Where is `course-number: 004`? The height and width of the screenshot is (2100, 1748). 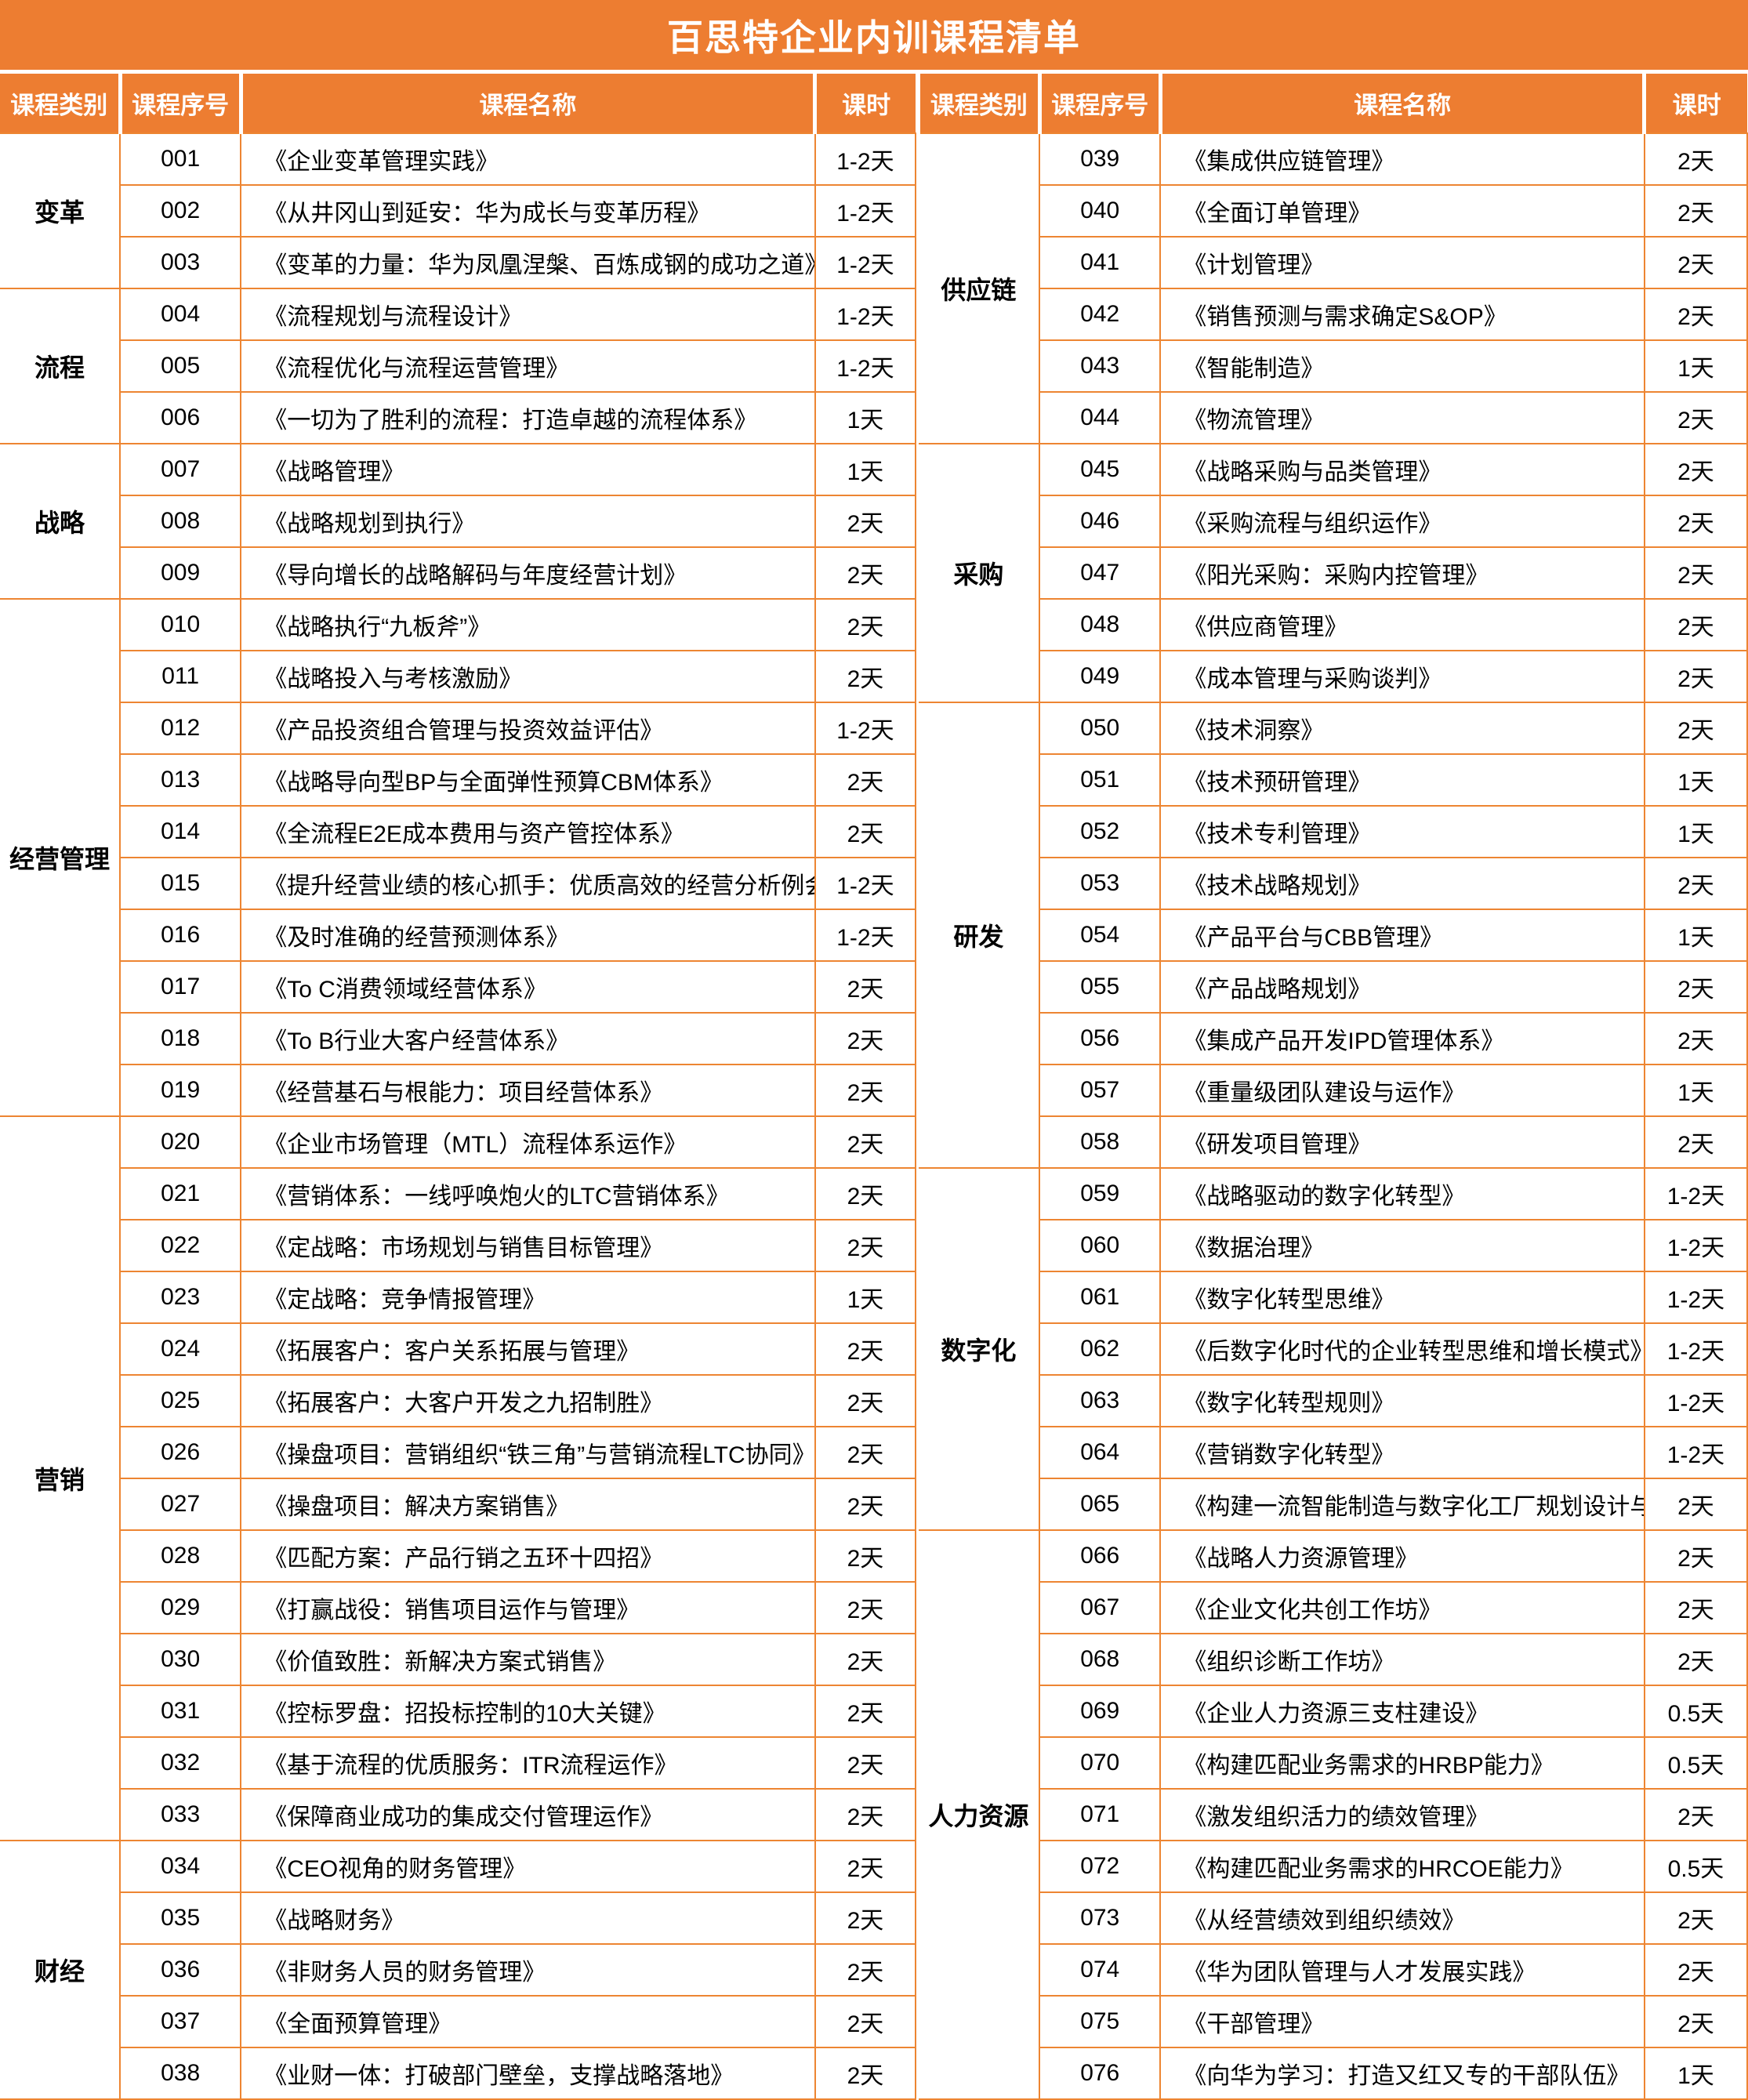 course-number: 004 is located at coordinates (180, 315).